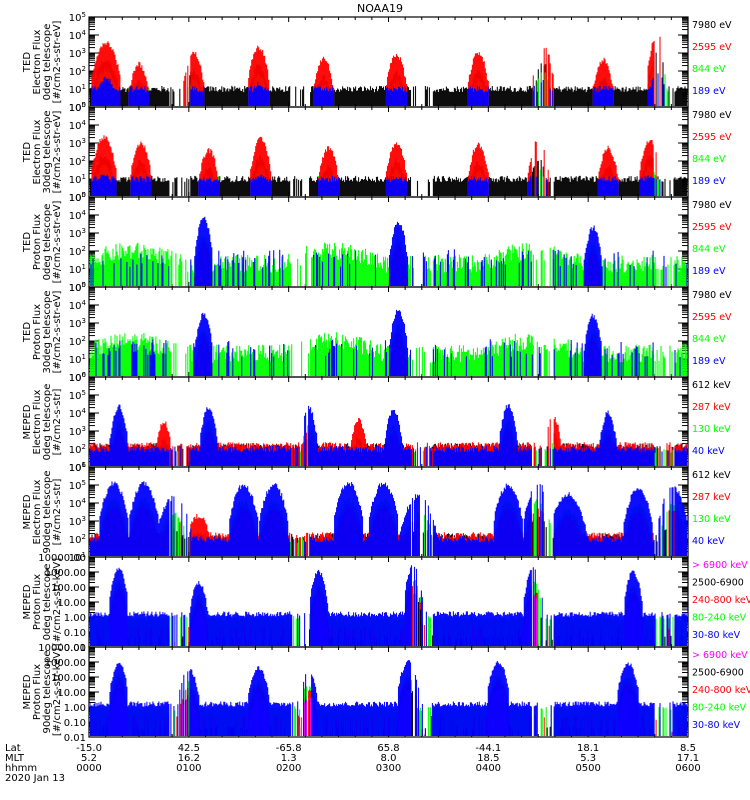 The image size is (750, 800). Describe the element at coordinates (488, 758) in the screenshot. I see `x-tick-mlt: 18.5` at that location.